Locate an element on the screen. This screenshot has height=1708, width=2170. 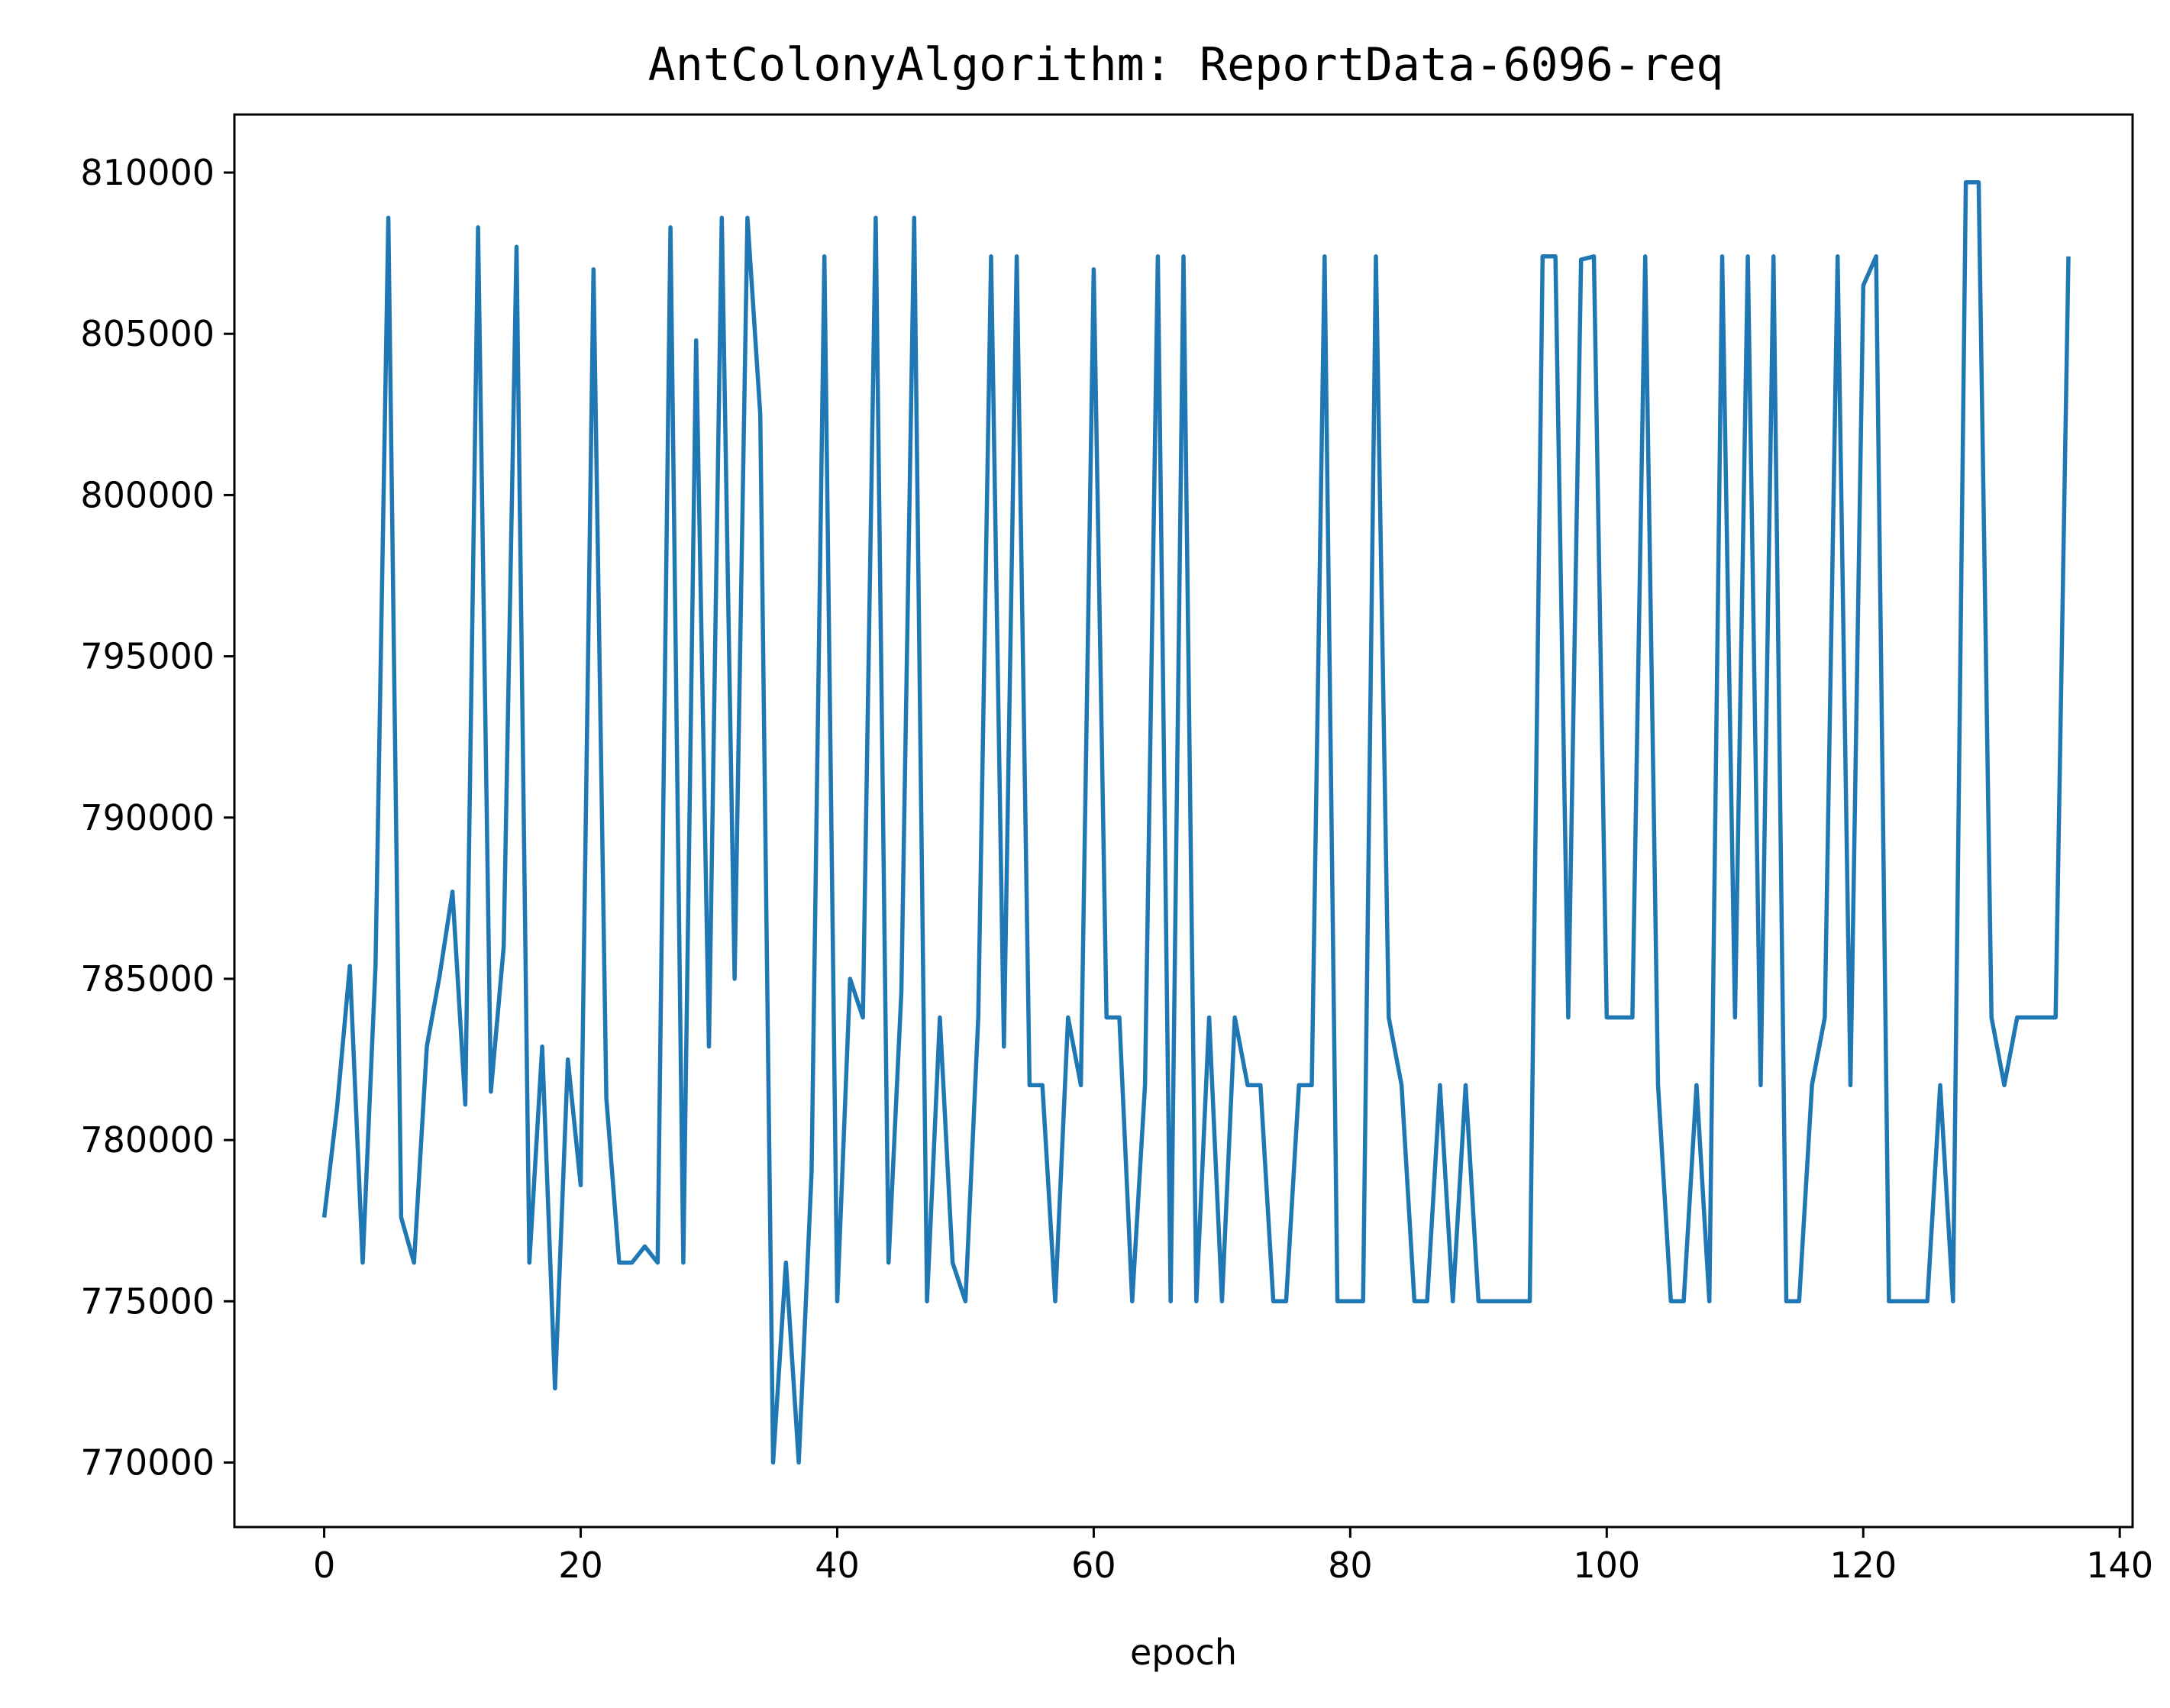
x-tick-label: 20 is located at coordinates (580, 1566).